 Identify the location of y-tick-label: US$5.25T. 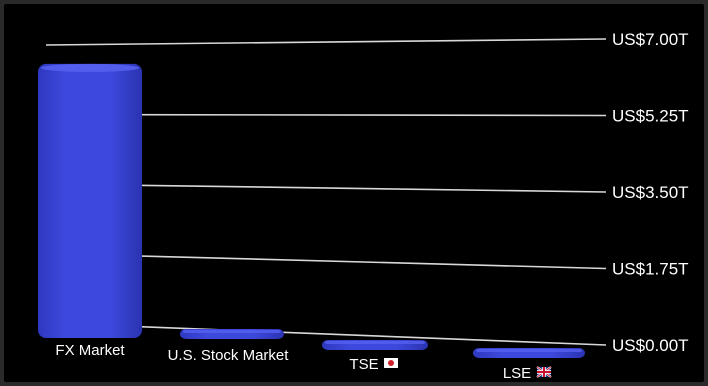
(650, 116).